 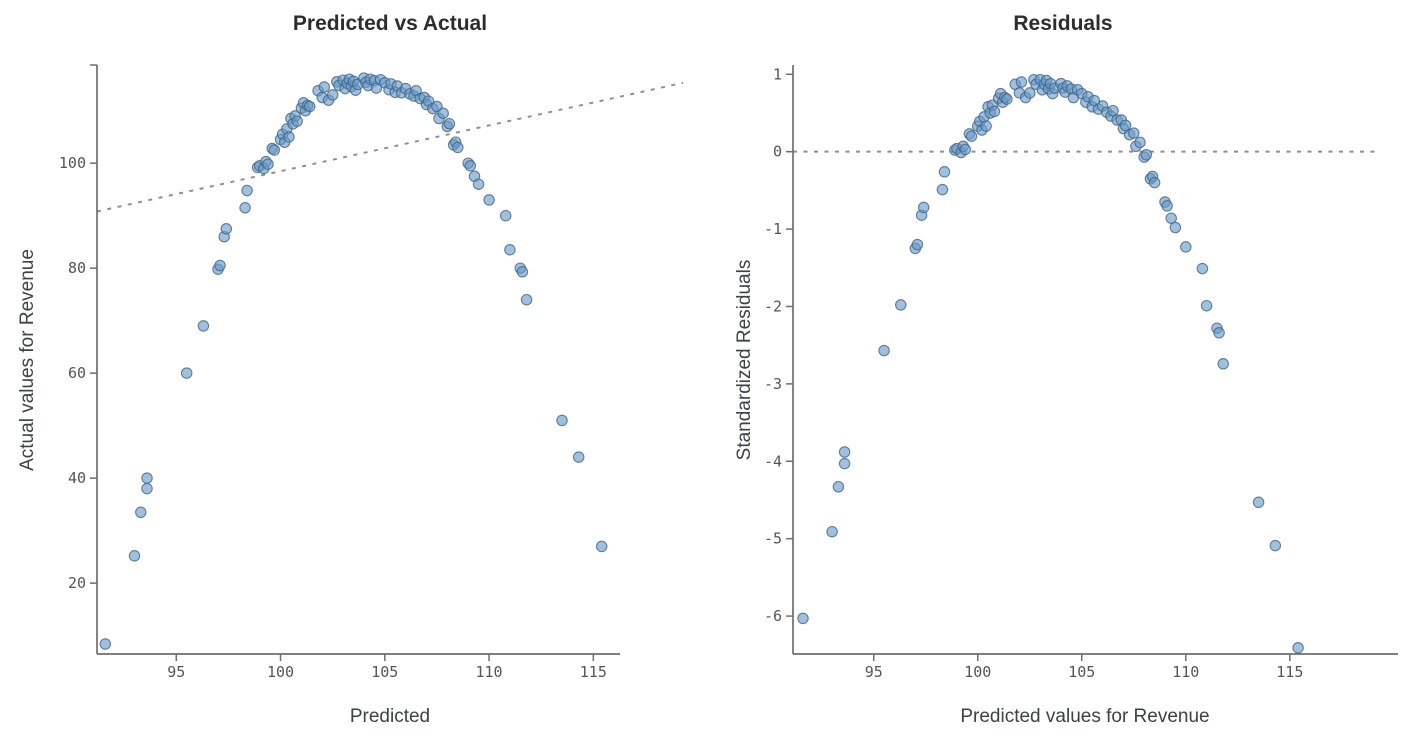 I want to click on y-tick-label: -1, so click(x=773, y=229).